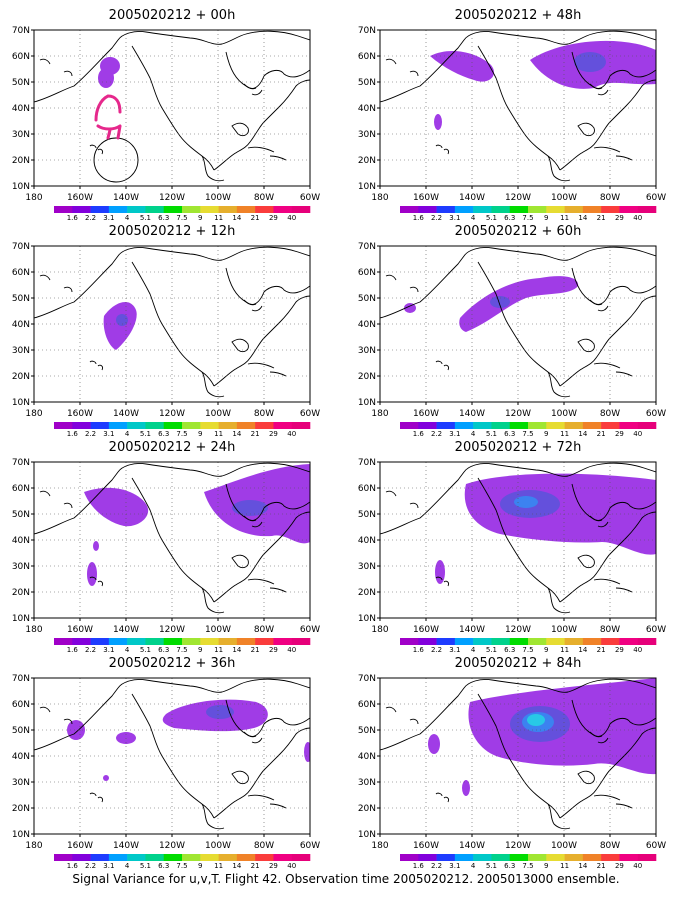 The image size is (692, 900). What do you see at coordinates (33, 846) in the screenshot?
I see `lon-tick-label: 180` at bounding box center [33, 846].